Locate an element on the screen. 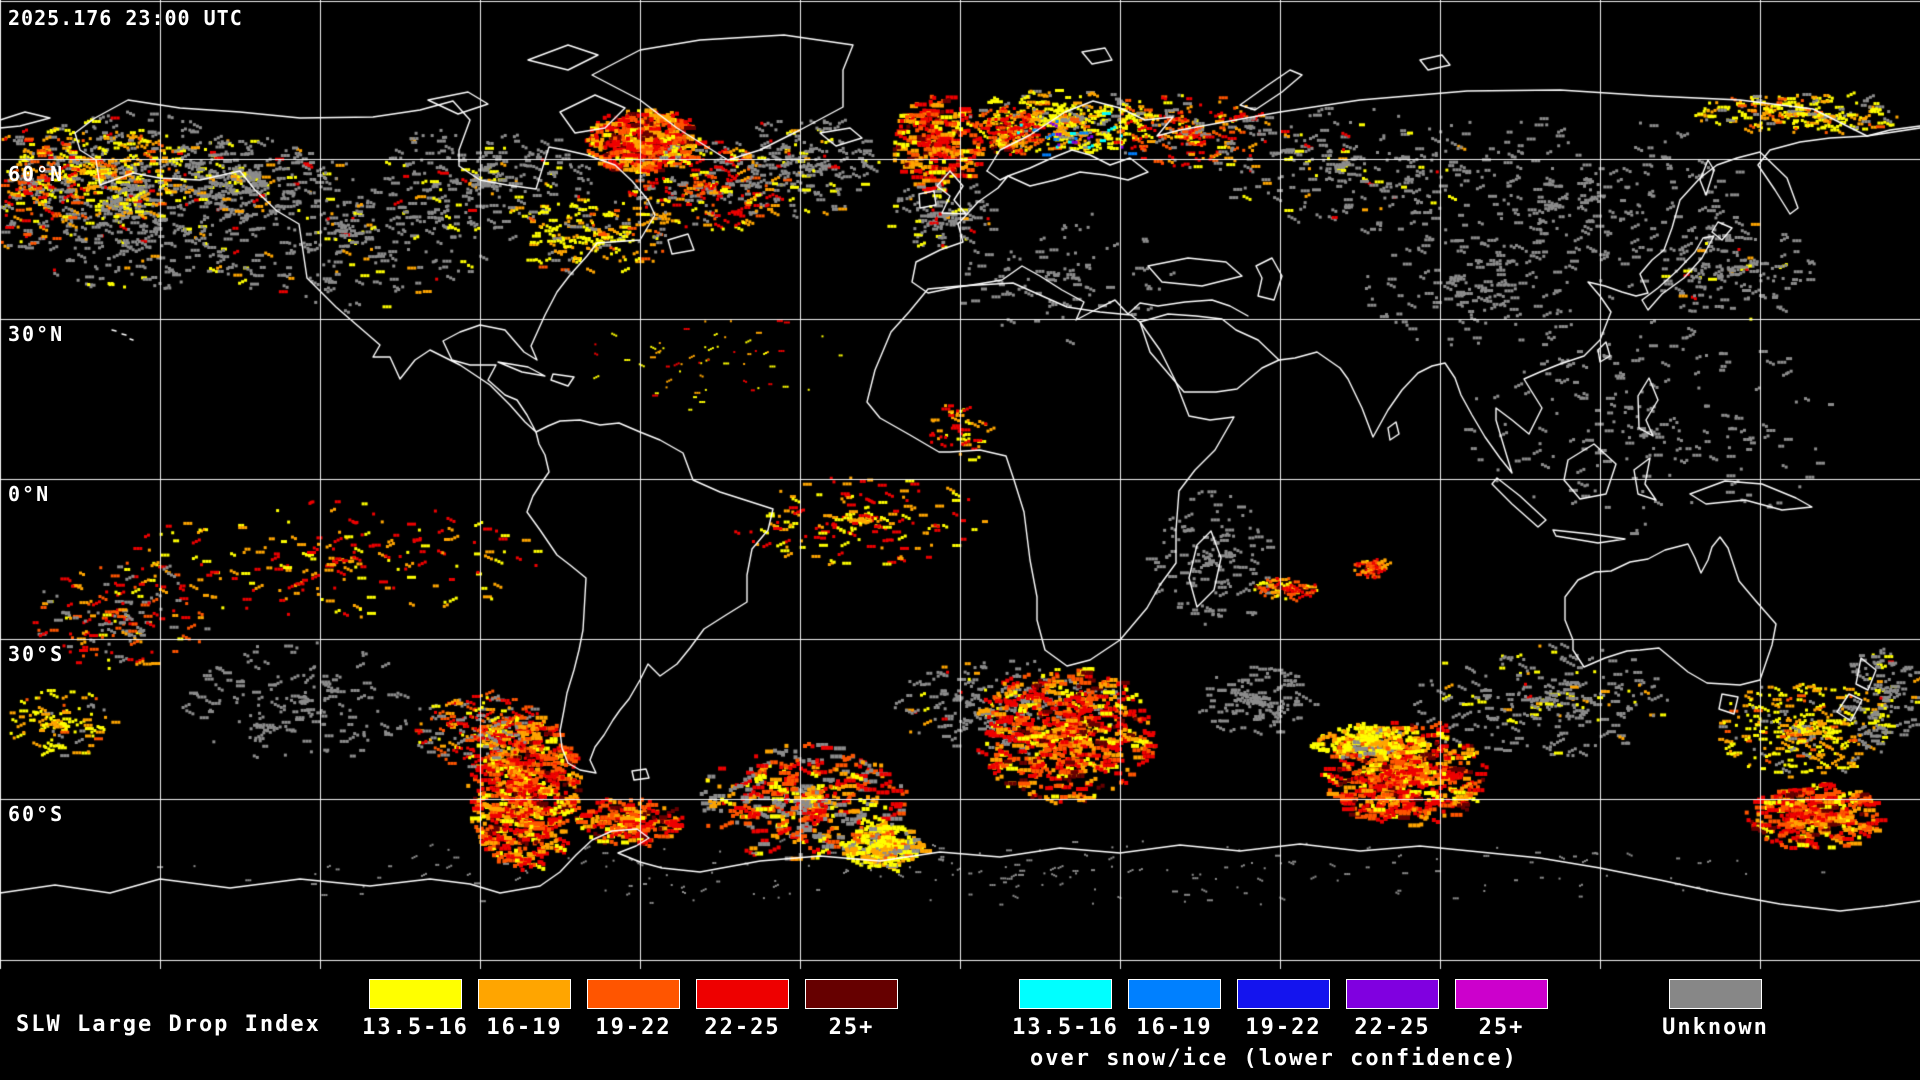  legend-group-standard: 13.5-16 16-19 19-22 22-25 25+ is located at coordinates (630, 1009).